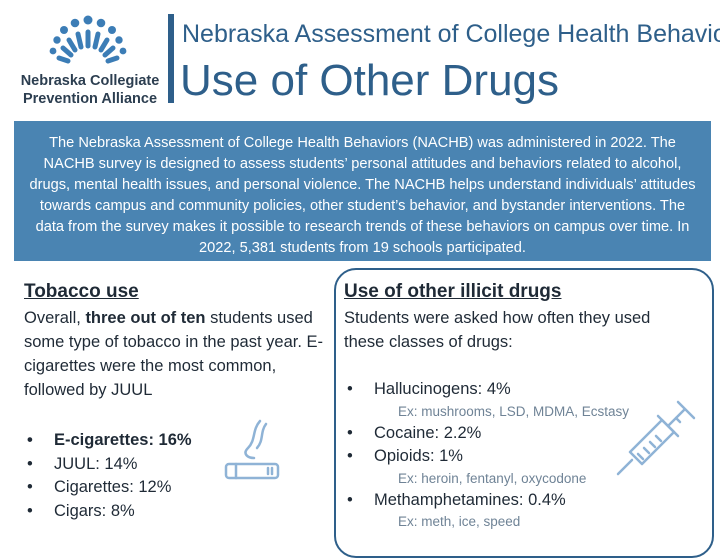 The width and height of the screenshot is (720, 558). I want to click on logo-text: Nebraska Collegiate Prevention Alliance, so click(90, 90).